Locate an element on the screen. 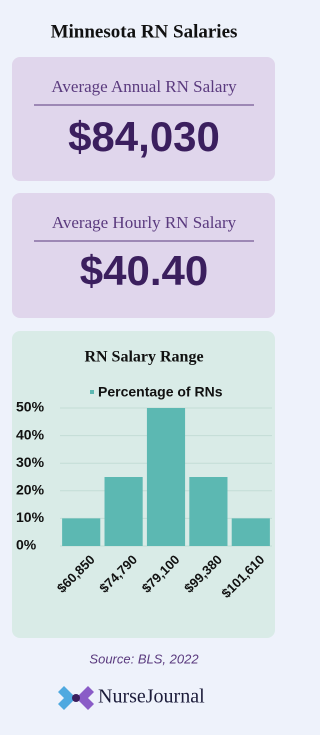  legend-swatch is located at coordinates (92, 392).